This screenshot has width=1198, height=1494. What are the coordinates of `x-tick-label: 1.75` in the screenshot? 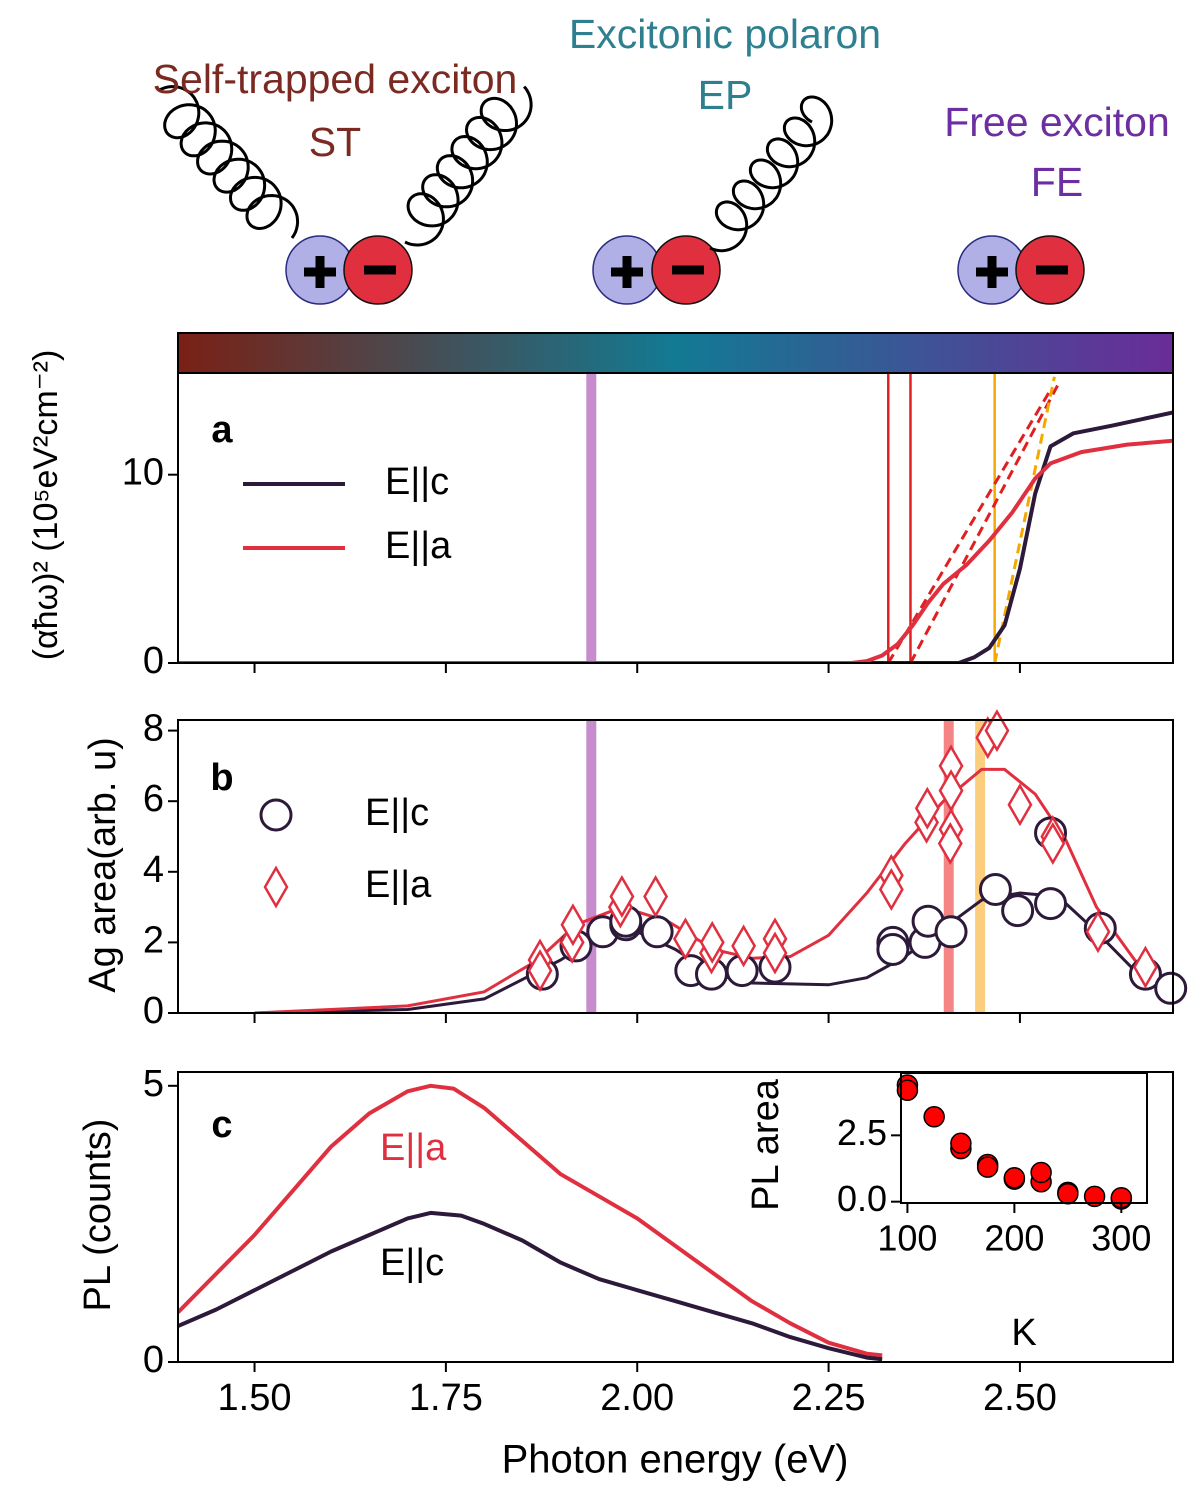 It's located at (446, 1398).